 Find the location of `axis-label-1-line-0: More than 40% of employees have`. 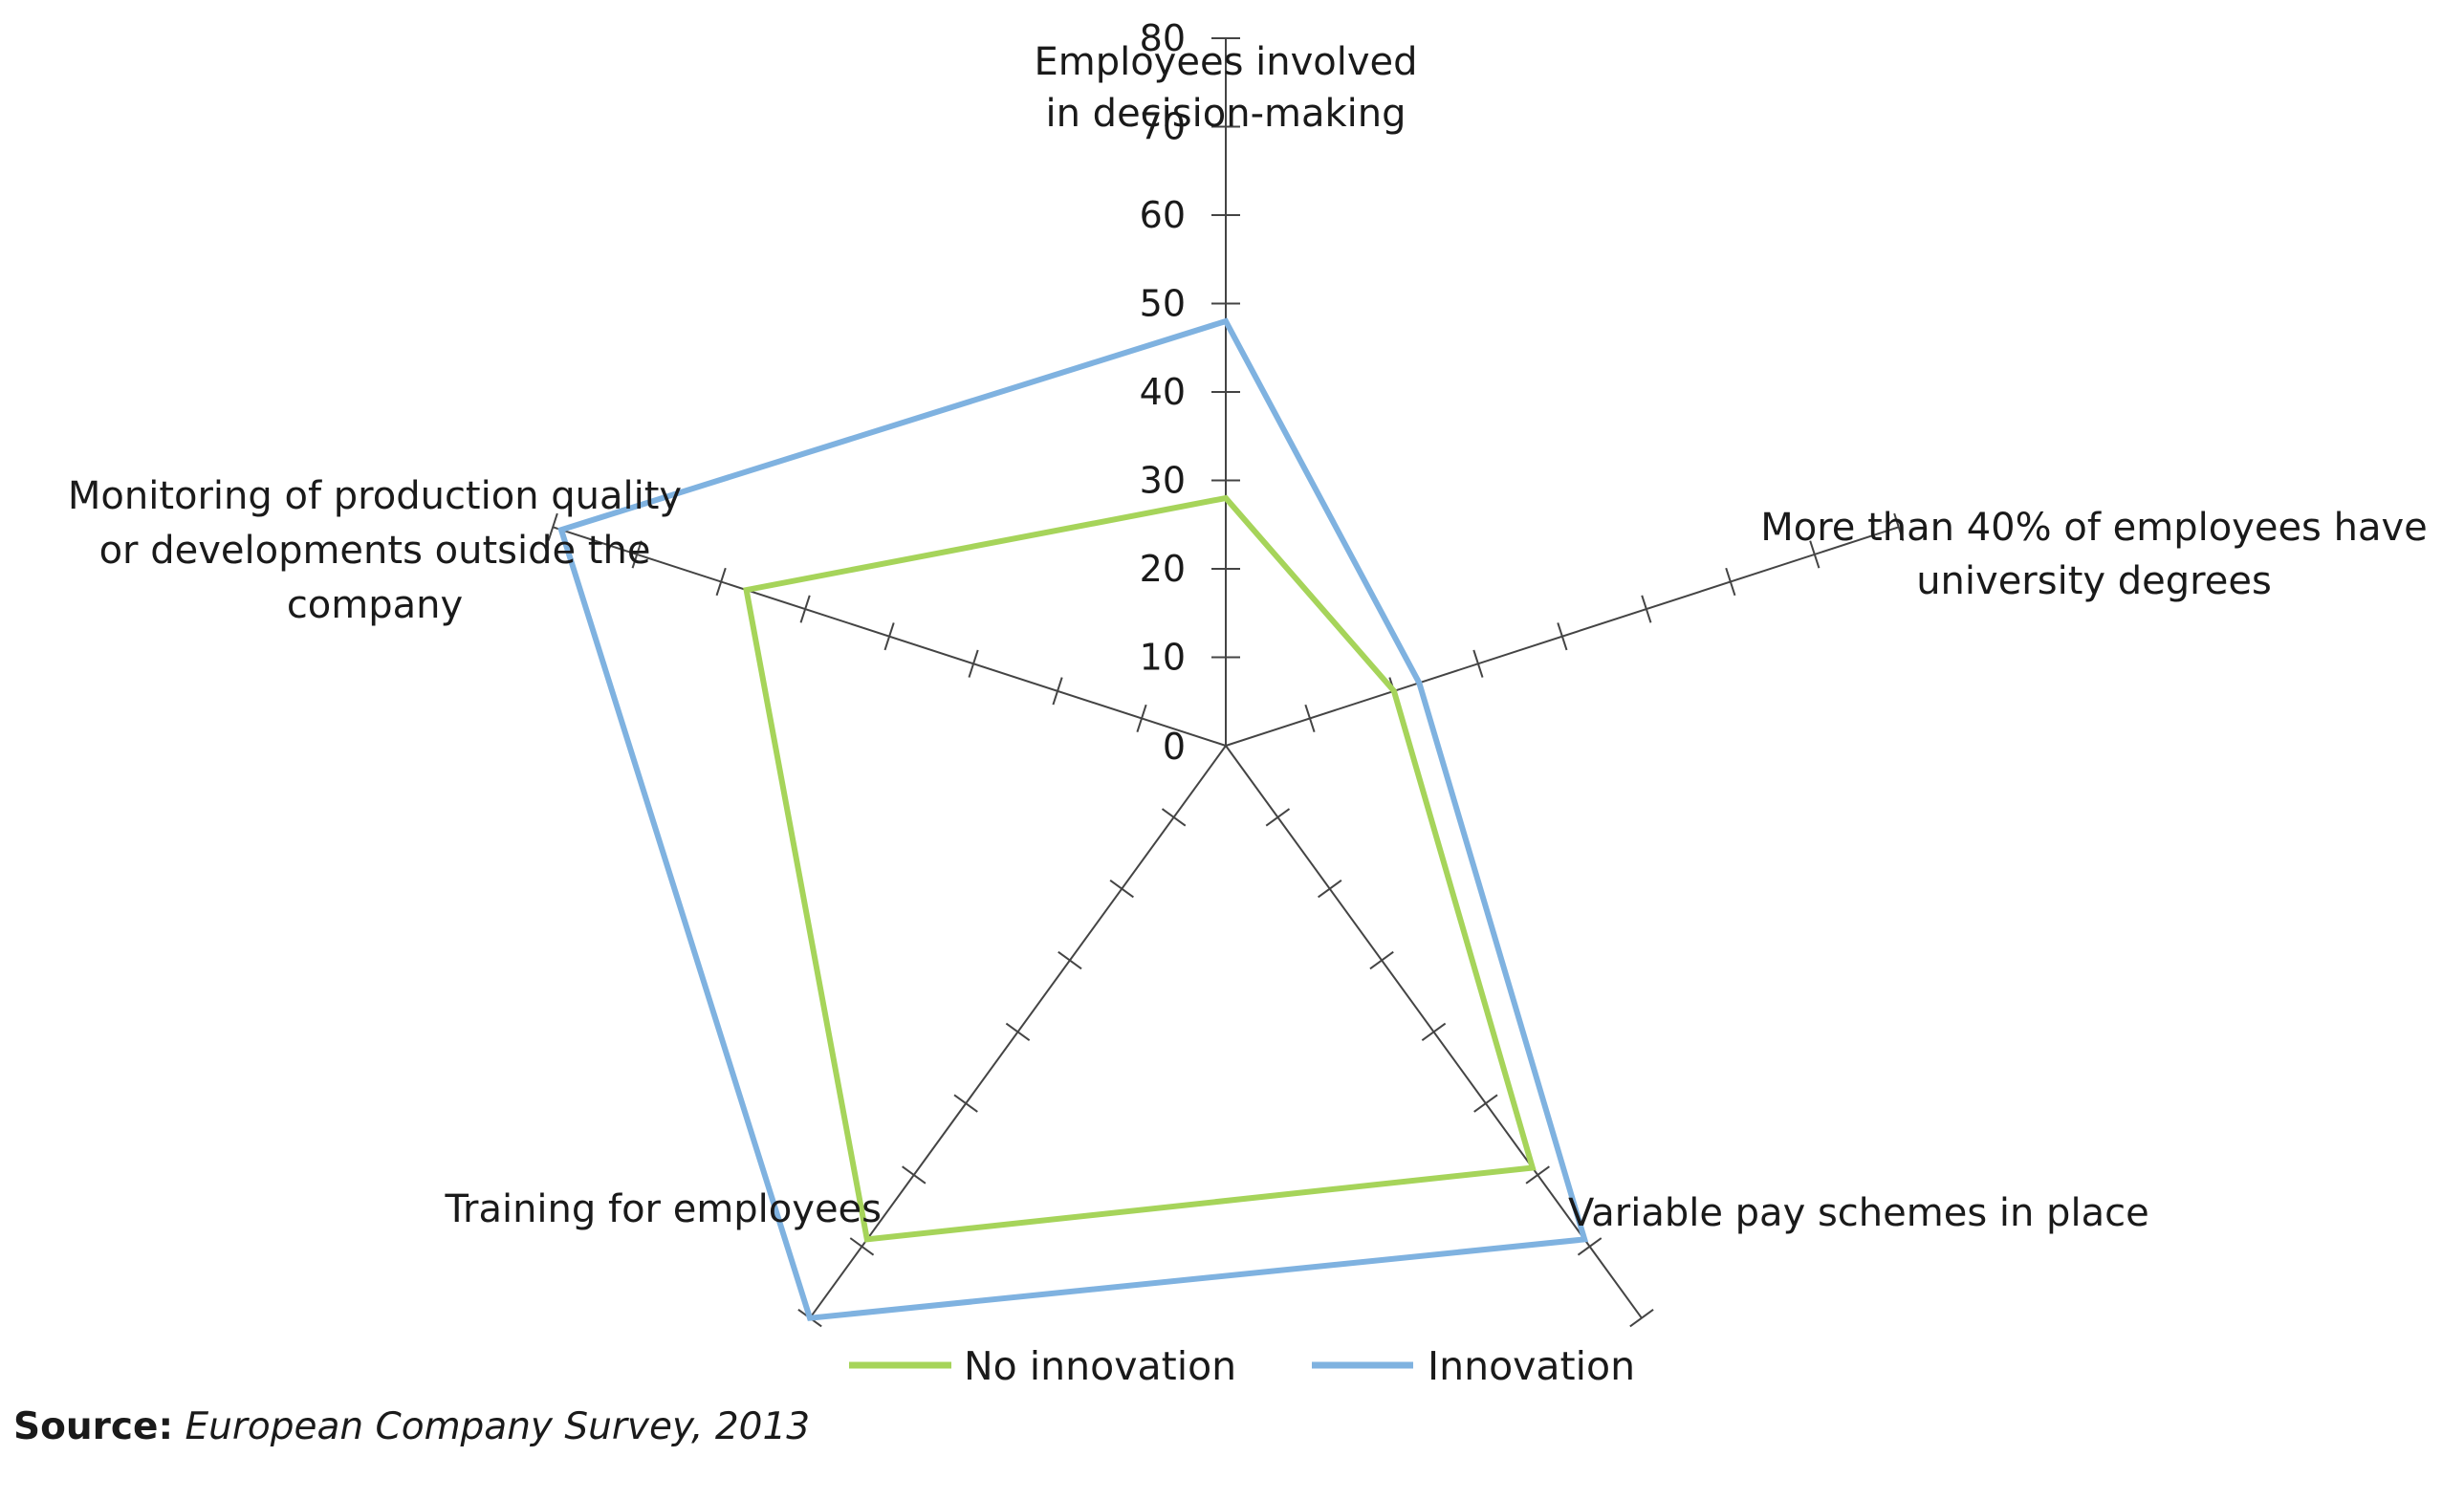

axis-label-1-line-0: More than 40% of employees have is located at coordinates (2094, 528).